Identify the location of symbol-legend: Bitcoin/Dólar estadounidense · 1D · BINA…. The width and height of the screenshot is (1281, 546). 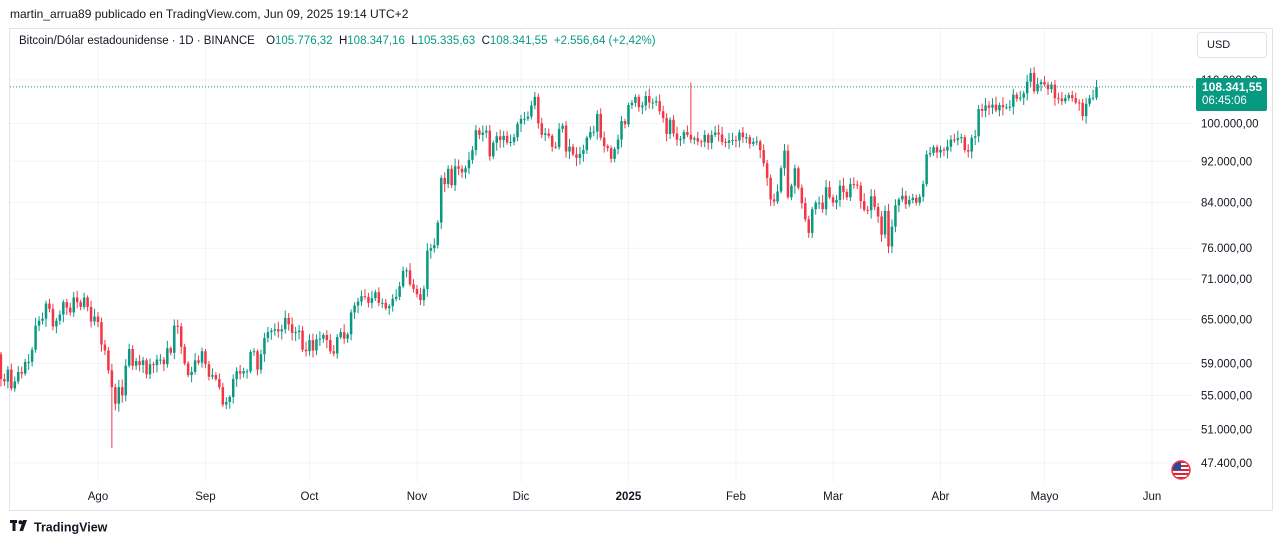
(337, 41).